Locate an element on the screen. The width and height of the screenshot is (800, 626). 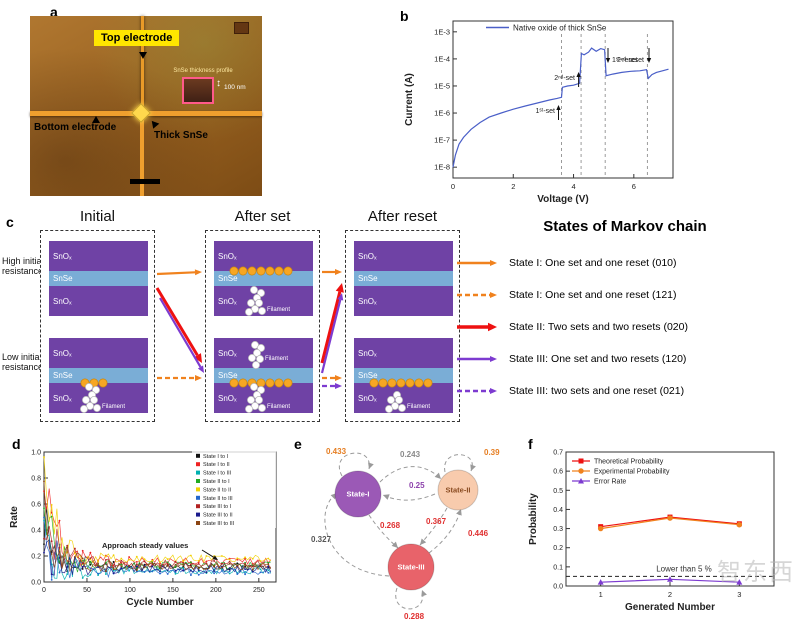
d-legend-marker is located at coordinates (198, 455).